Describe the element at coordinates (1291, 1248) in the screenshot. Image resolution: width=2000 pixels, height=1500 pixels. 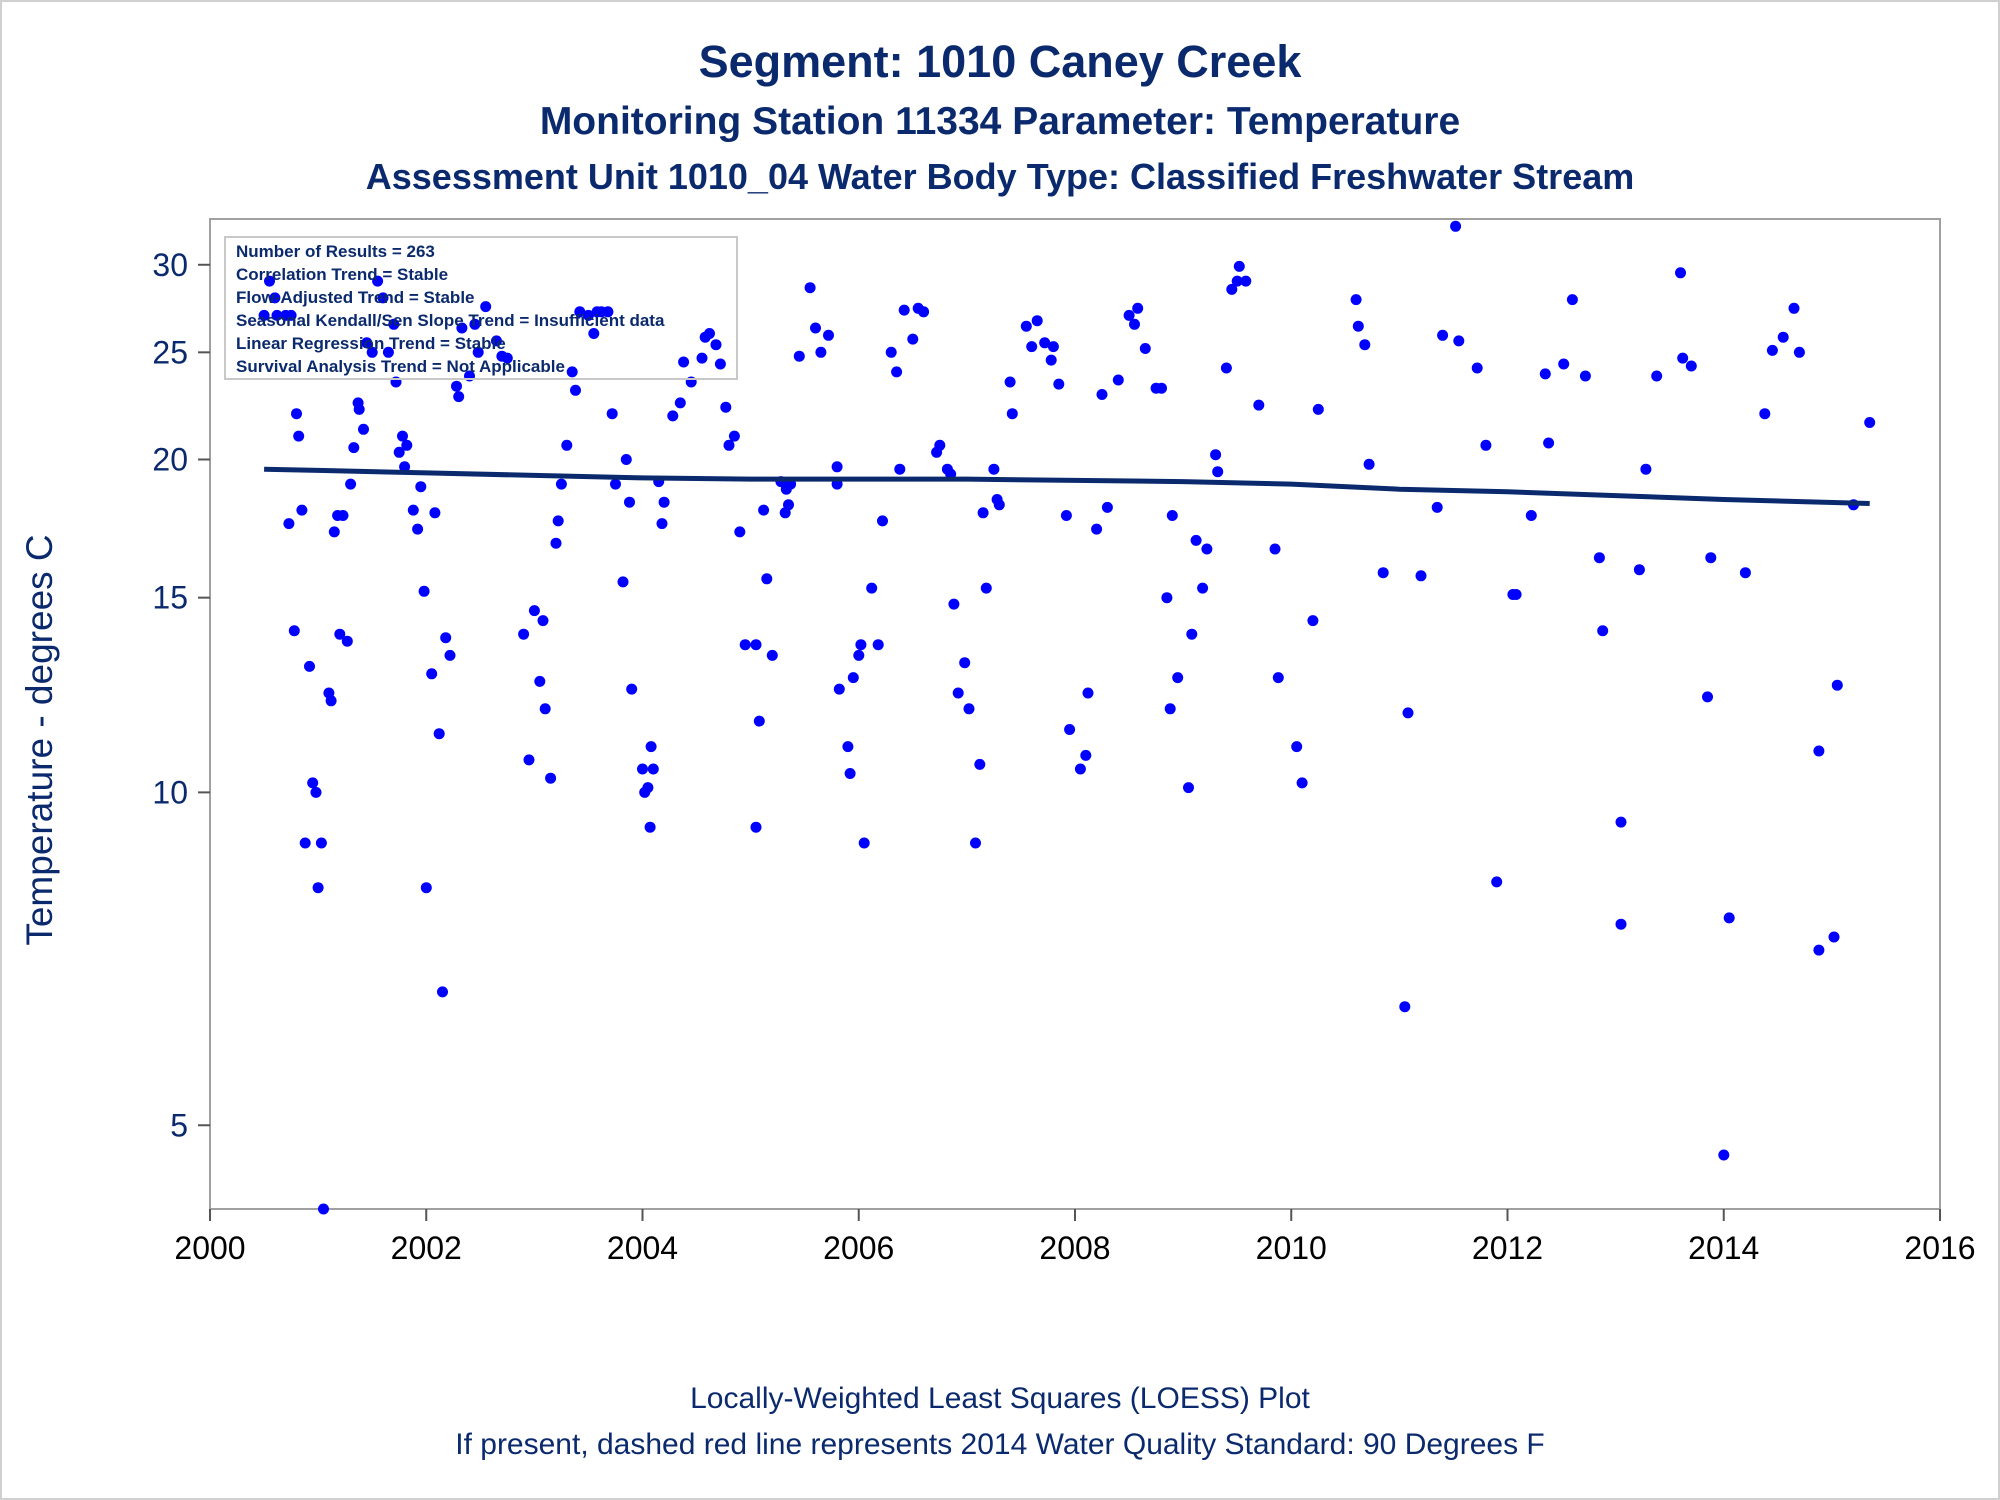
I see `x-tick-label: 2010` at that location.